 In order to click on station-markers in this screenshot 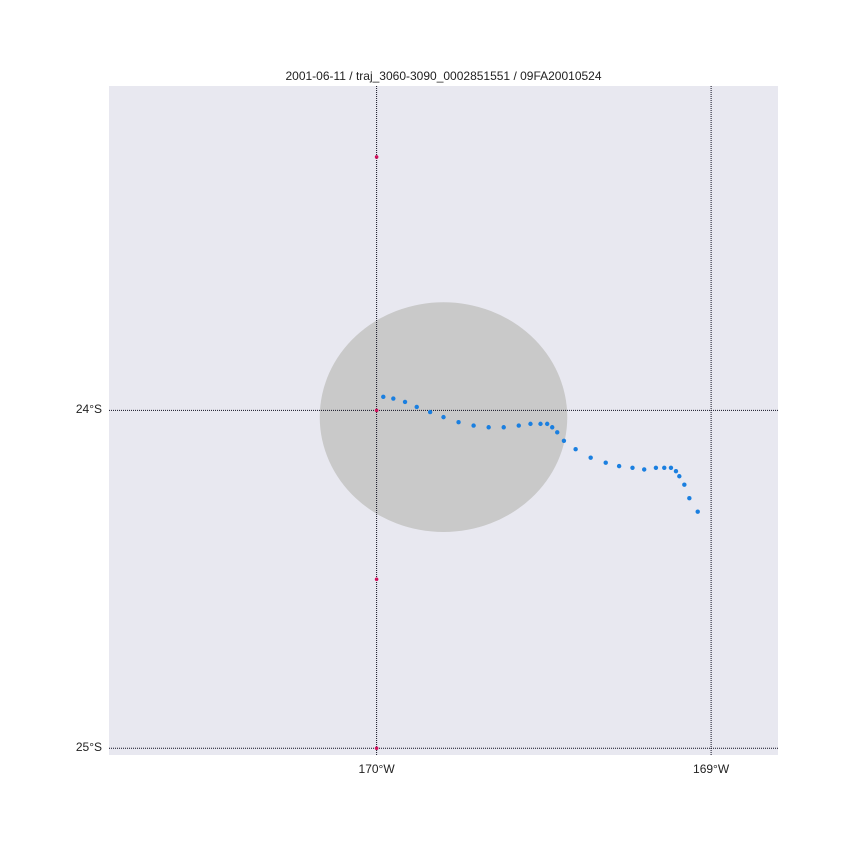, I will do `click(376, 453)`.